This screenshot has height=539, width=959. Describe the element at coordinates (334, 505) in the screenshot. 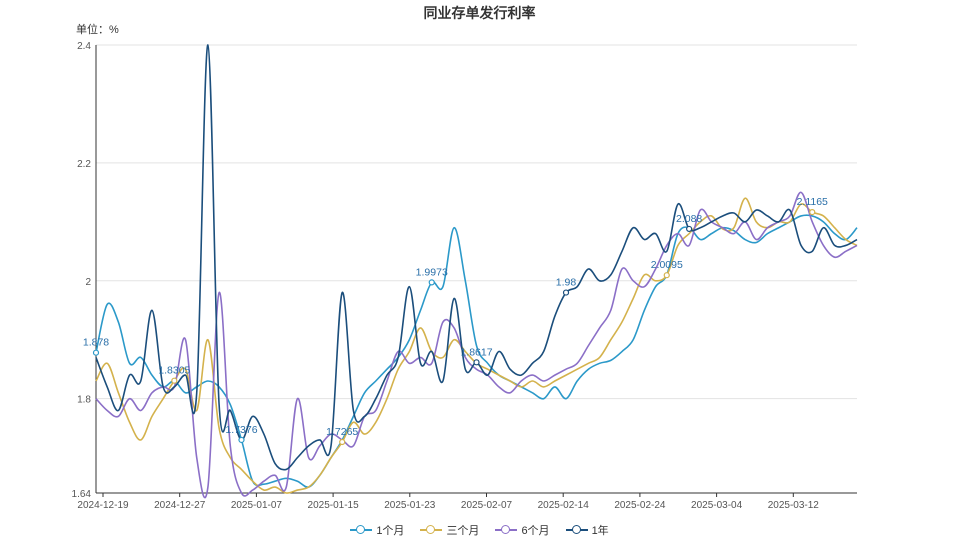

I see `x-tick-label: 2025-01-15` at that location.